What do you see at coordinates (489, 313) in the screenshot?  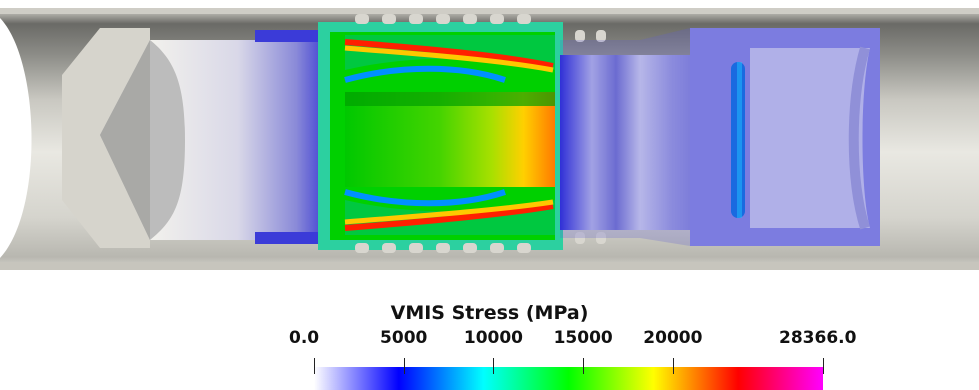 I see `colorbar-title: VMIS Stress (MPa)` at bounding box center [489, 313].